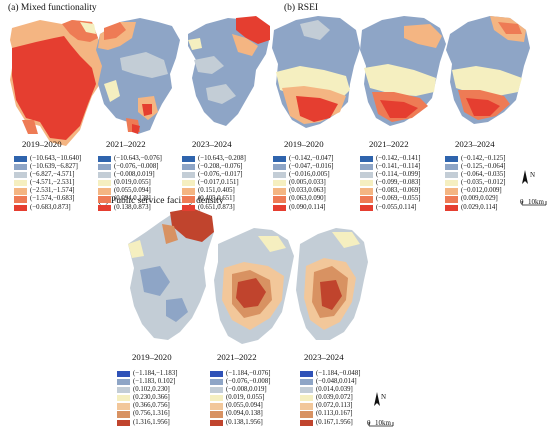 This screenshot has height=435, width=550. Describe the element at coordinates (132, 191) in the screenshot. I see `legend-label: (0.055,0.094]` at that location.